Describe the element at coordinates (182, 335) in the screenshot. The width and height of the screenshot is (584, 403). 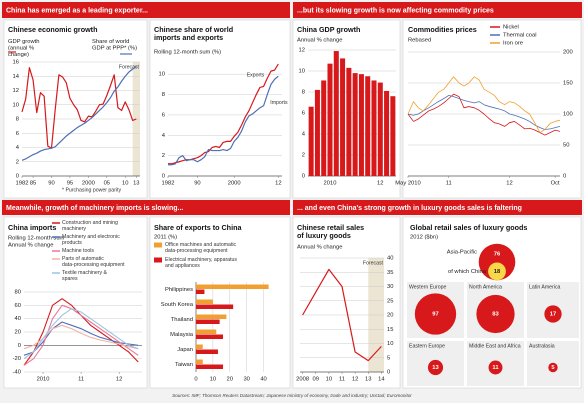
I see `category-label: Malaysia` at that location.